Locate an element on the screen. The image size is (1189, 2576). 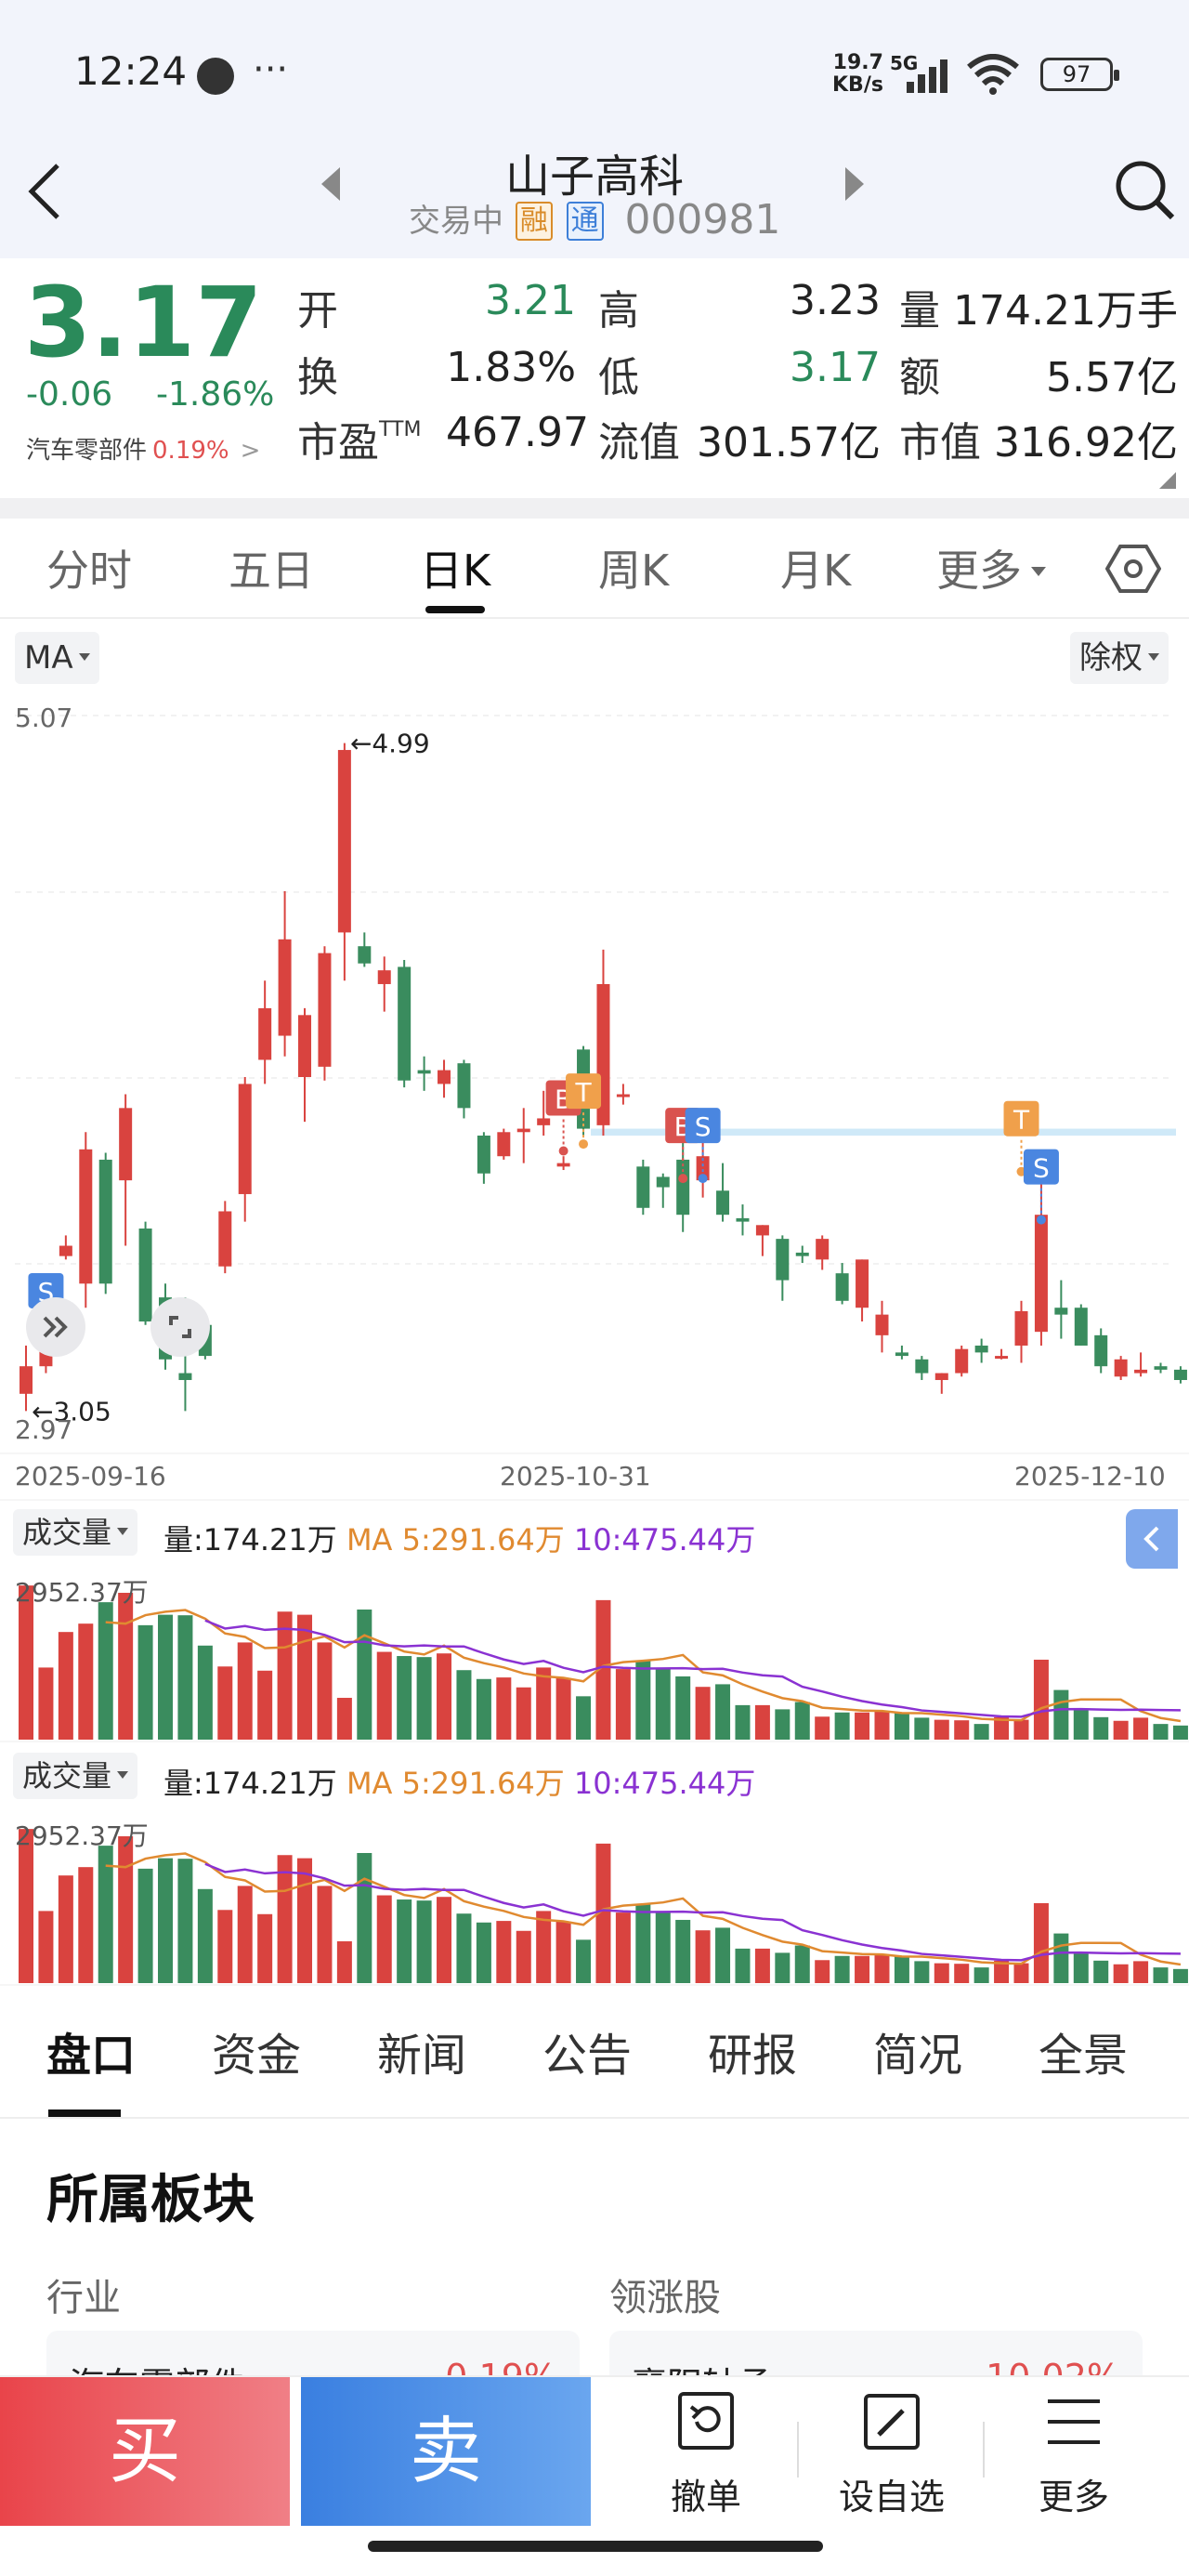
back-icon is located at coordinates (45, 191).